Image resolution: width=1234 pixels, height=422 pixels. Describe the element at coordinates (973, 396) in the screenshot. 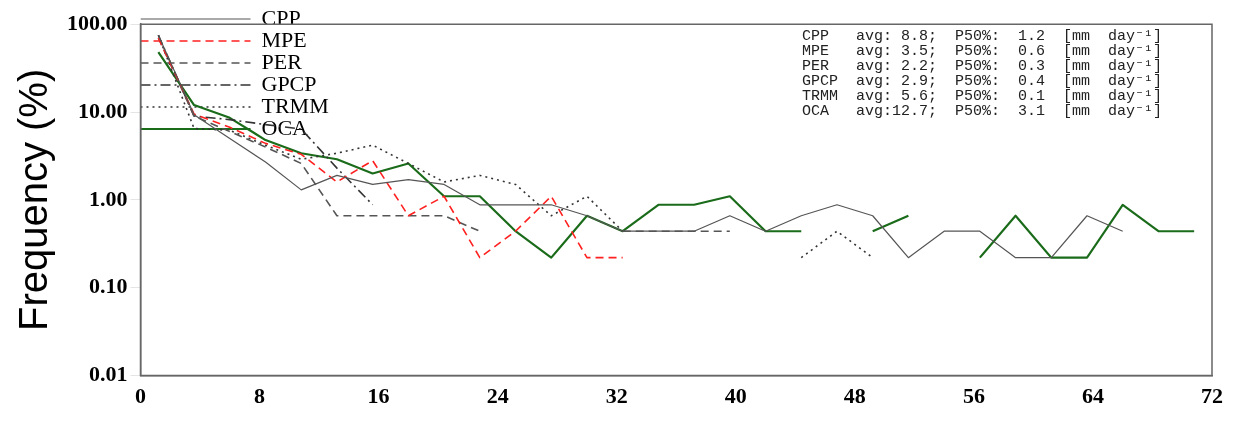

I see `x-tick-label: 56` at that location.